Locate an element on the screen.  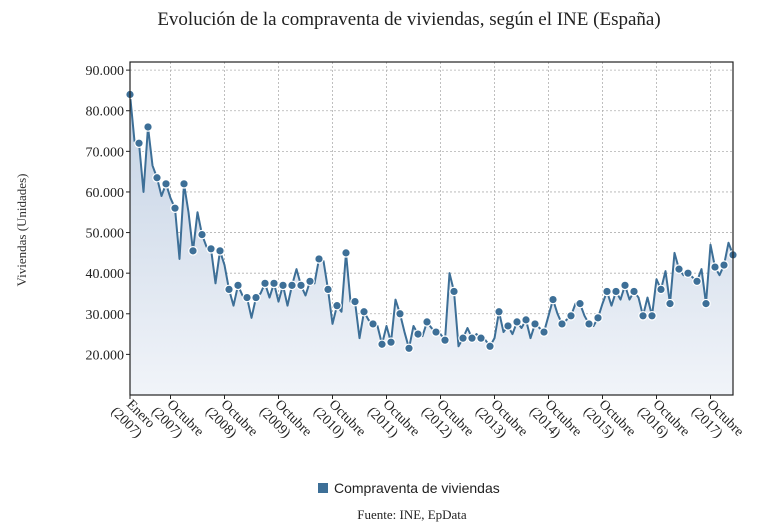
x-tick-label: Octubre(2017) is located at coordinates (717, 422).